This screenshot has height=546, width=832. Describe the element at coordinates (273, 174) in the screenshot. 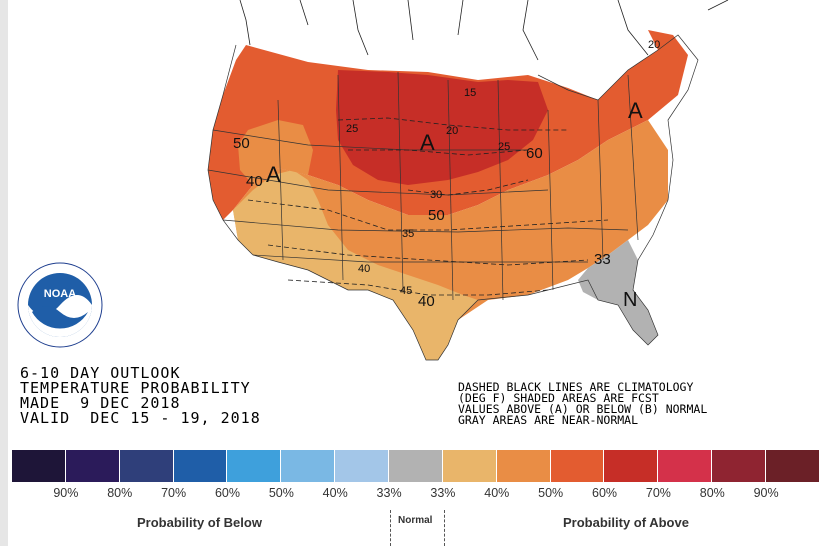

I see `label-a-nw: A` at that location.